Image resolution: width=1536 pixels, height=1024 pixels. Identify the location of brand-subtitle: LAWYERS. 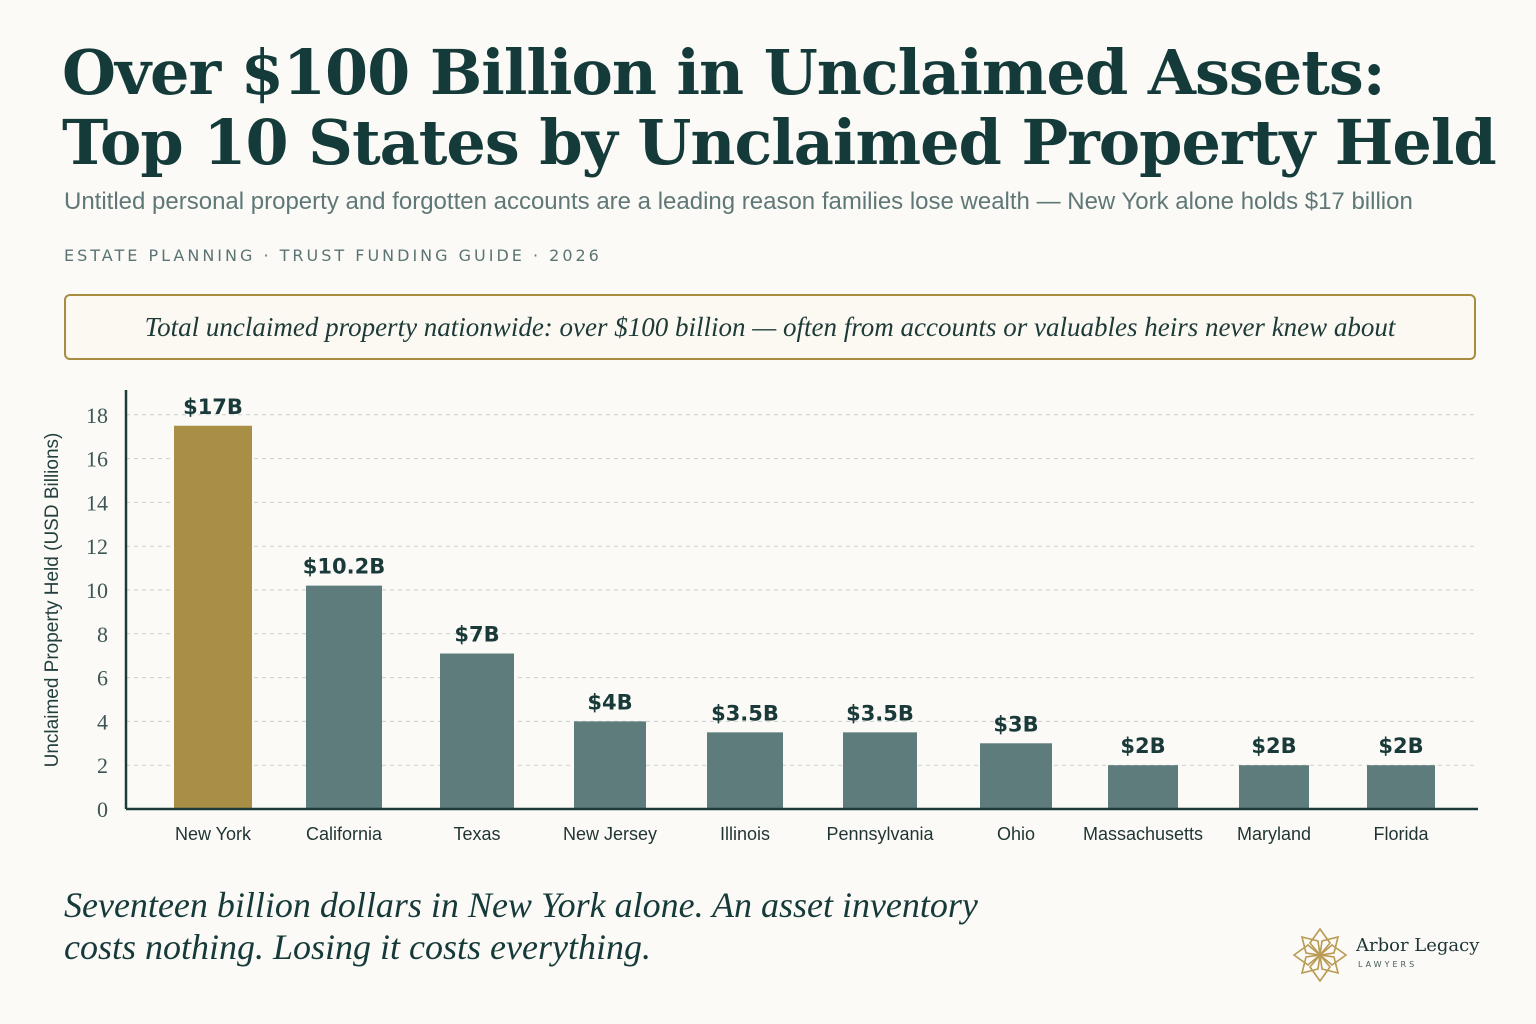
(1388, 964).